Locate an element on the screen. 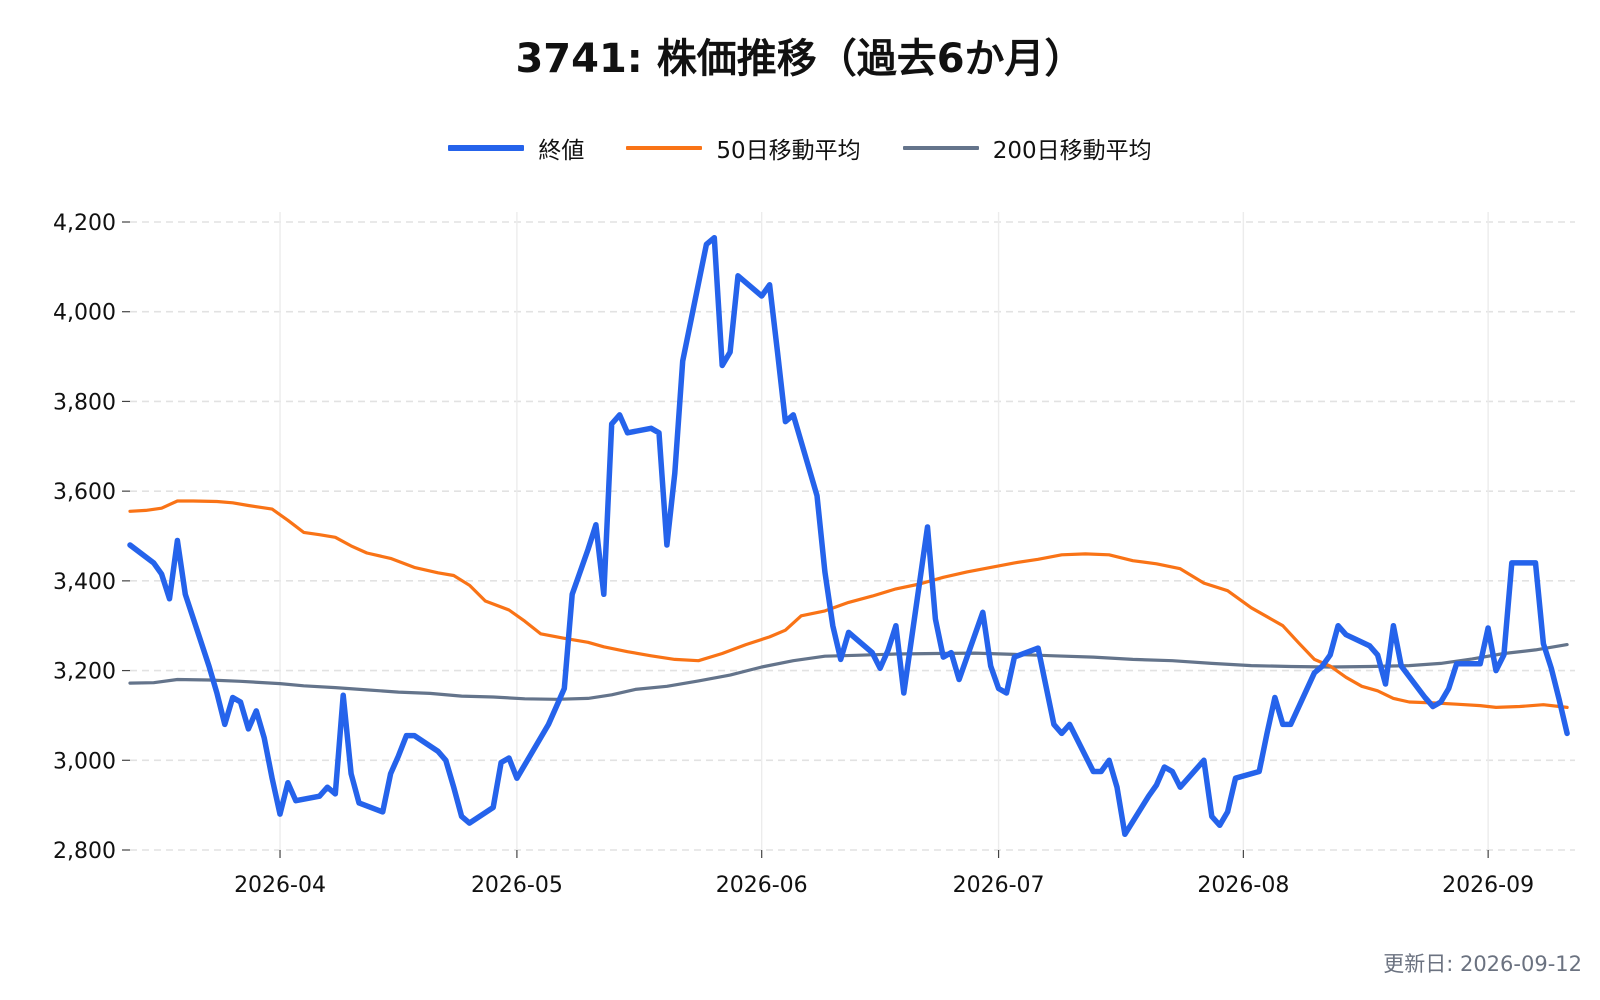  y-tick-label: 3,200 is located at coordinates (84, 672).